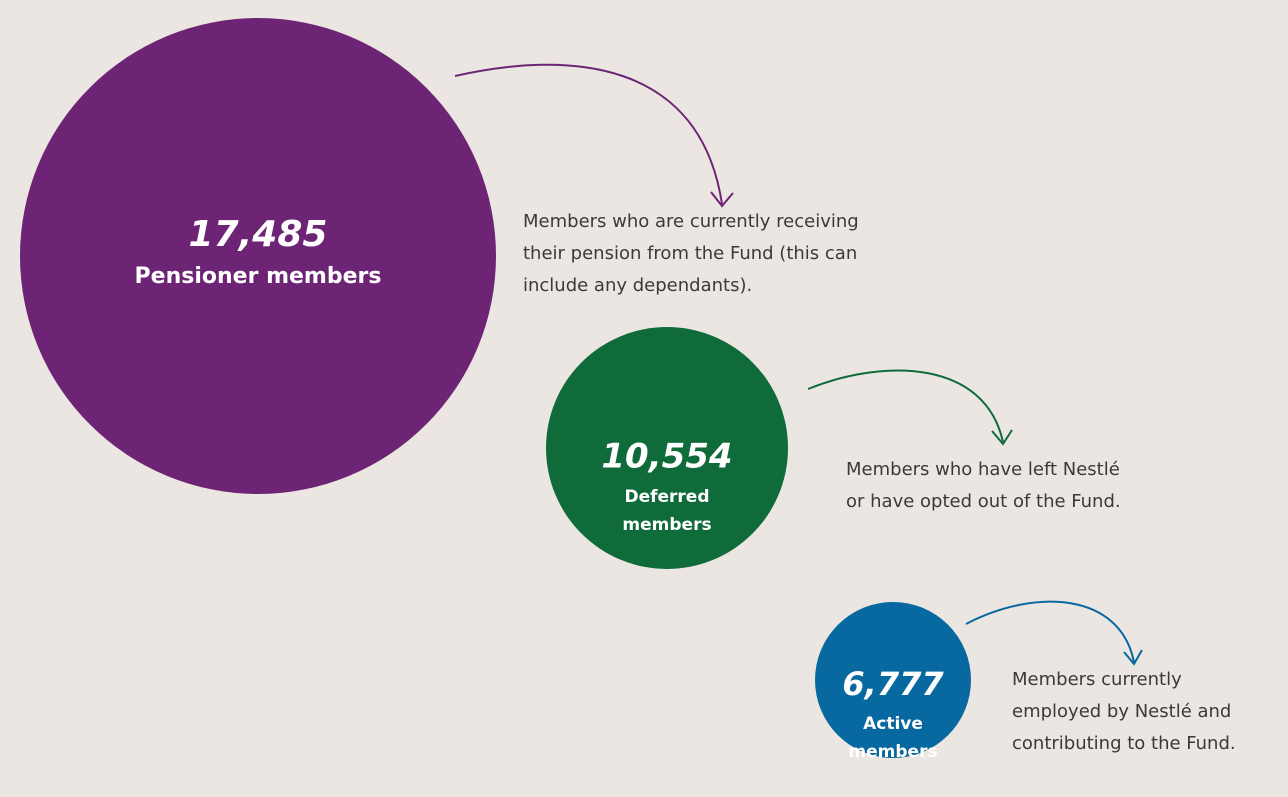 Image resolution: width=1288 pixels, height=797 pixels. I want to click on member-label: Active, so click(893, 724).